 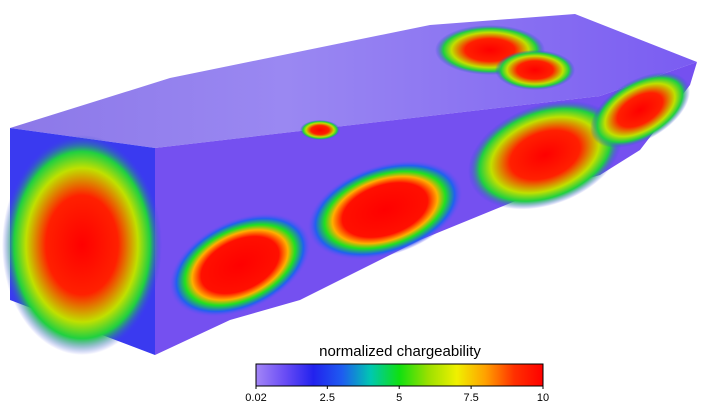 What do you see at coordinates (399, 375) in the screenshot?
I see `colorbar` at bounding box center [399, 375].